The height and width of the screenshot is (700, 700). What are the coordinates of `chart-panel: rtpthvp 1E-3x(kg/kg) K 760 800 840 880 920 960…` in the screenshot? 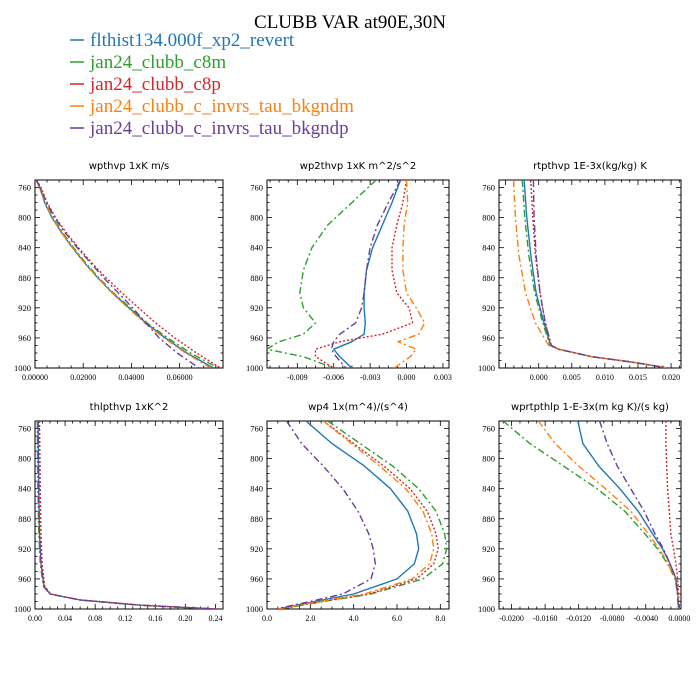 It's located at (580, 271).